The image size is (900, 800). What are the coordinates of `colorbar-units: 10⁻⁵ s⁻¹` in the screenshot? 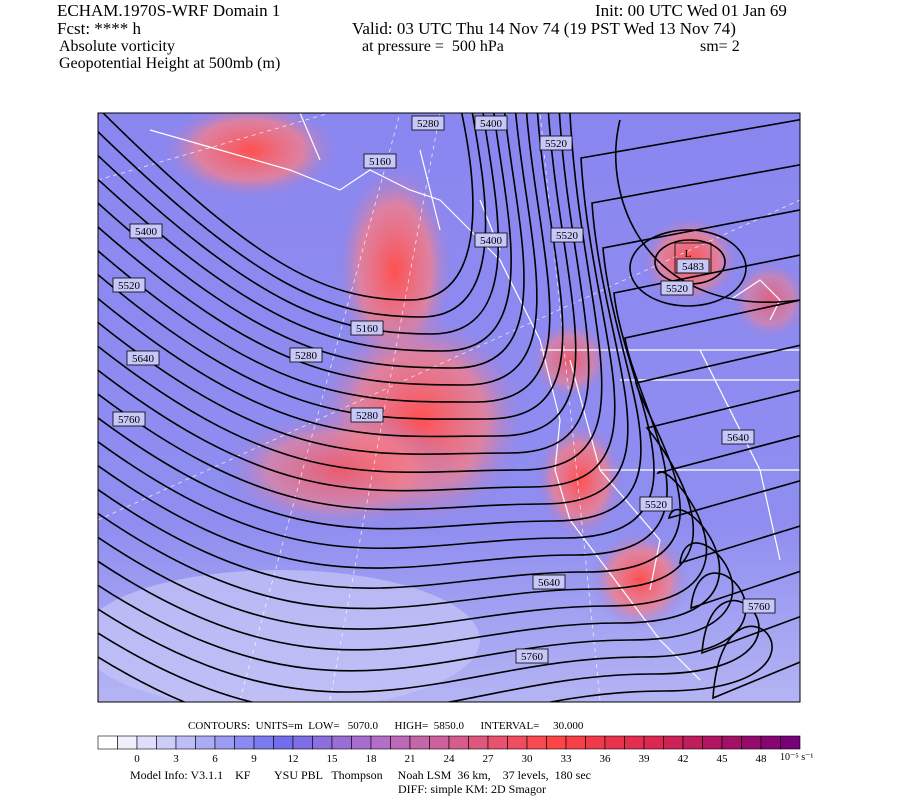 It's located at (796, 757).